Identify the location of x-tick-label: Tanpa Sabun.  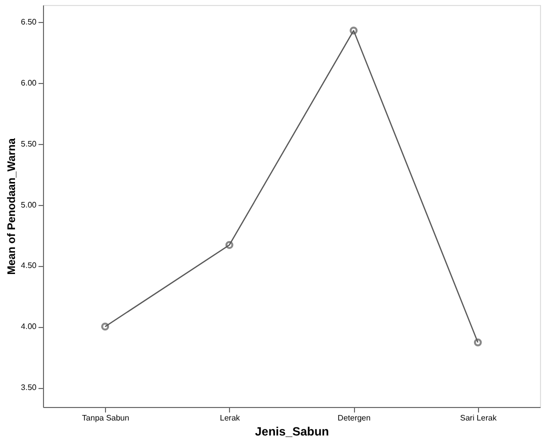
(106, 418).